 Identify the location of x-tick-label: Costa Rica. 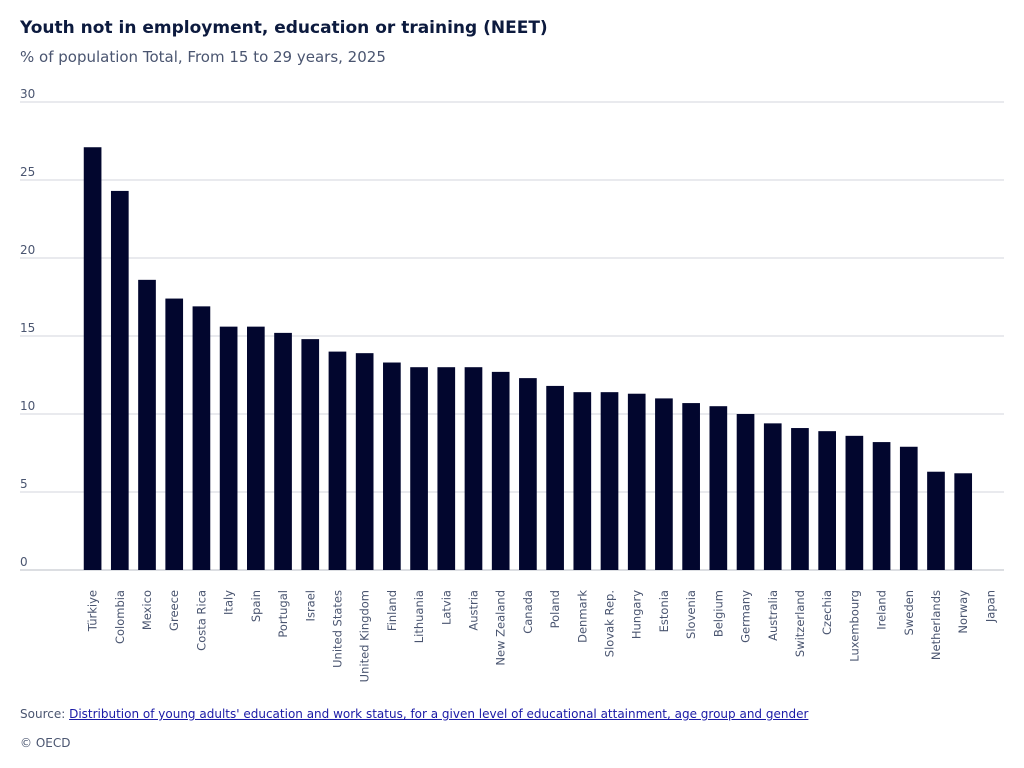
(201, 620).